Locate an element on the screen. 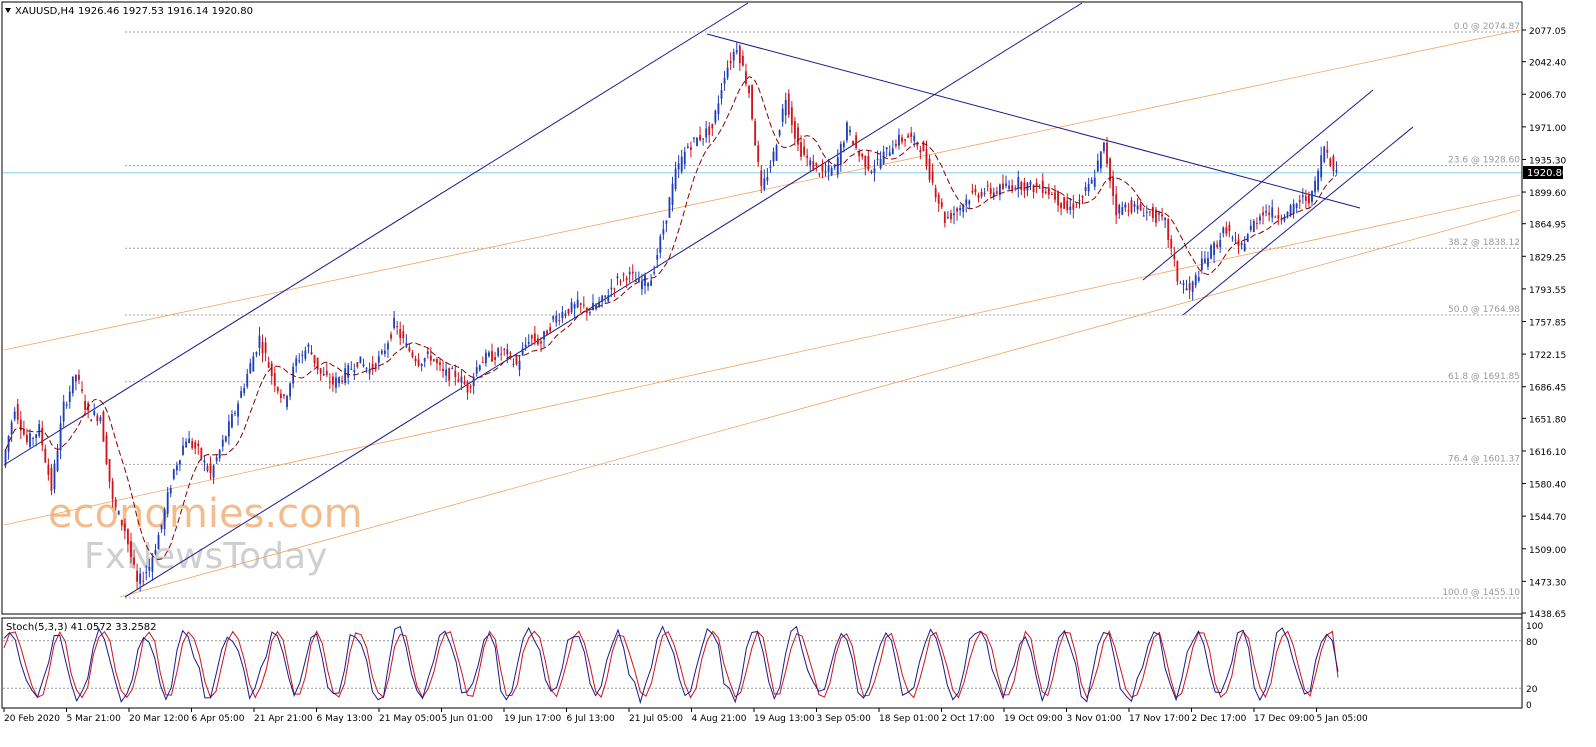  dropdown-triangle-icon is located at coordinates (8, 10).